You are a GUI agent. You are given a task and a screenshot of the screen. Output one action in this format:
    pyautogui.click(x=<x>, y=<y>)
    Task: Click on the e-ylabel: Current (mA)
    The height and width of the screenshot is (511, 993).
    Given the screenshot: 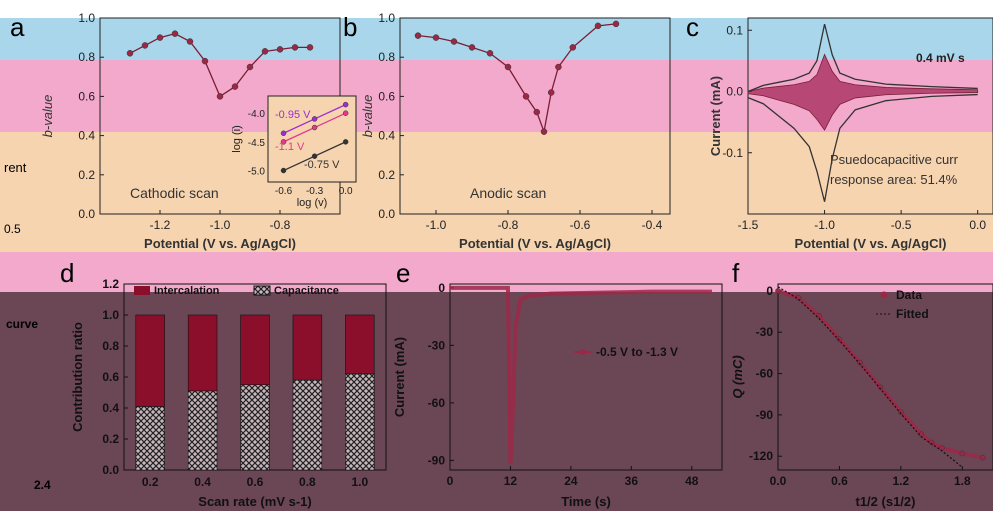 What is the action you would take?
    pyautogui.click(x=399, y=377)
    